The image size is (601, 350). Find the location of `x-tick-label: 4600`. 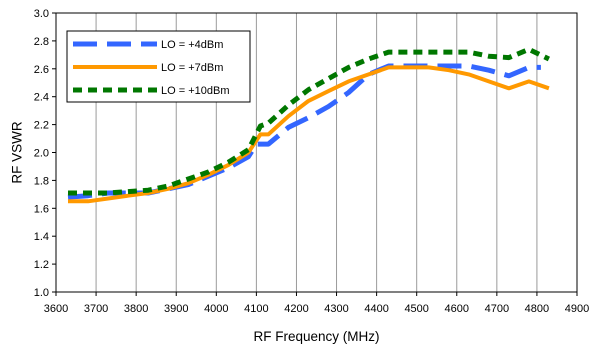

x-tick-label: 4600 is located at coordinates (457, 309).